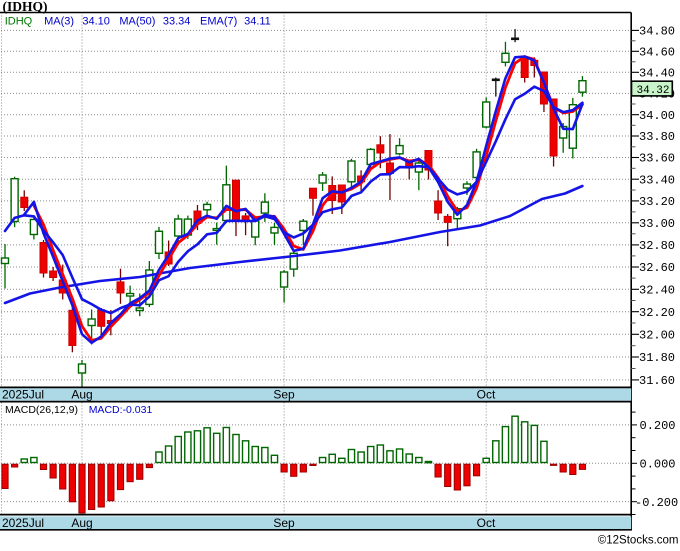 The height and width of the screenshot is (551, 680). I want to click on svg-text: 34.11, so click(257, 22).